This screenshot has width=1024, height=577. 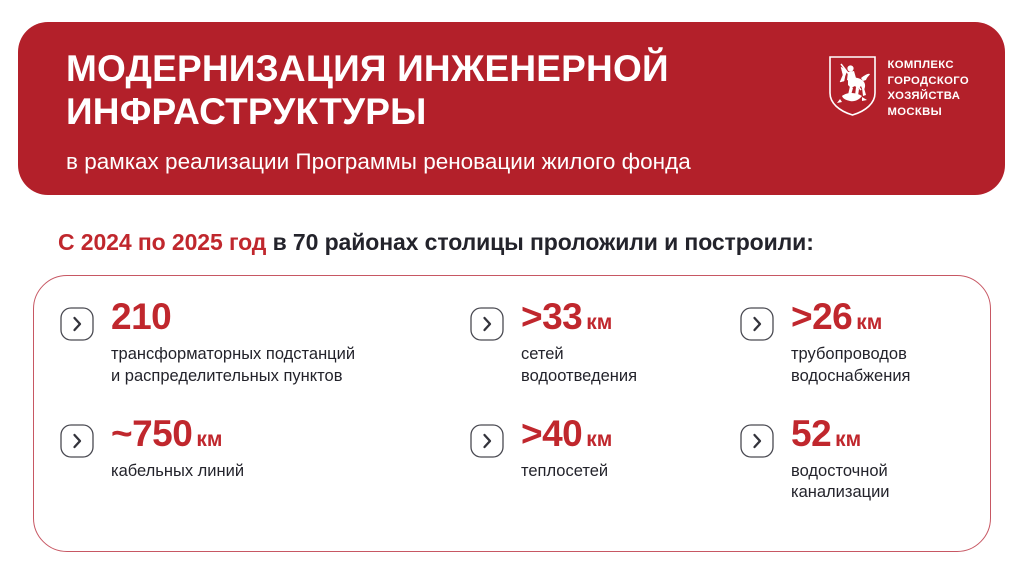 I want to click on stat-value-row: ~750 км, so click(x=177, y=433).